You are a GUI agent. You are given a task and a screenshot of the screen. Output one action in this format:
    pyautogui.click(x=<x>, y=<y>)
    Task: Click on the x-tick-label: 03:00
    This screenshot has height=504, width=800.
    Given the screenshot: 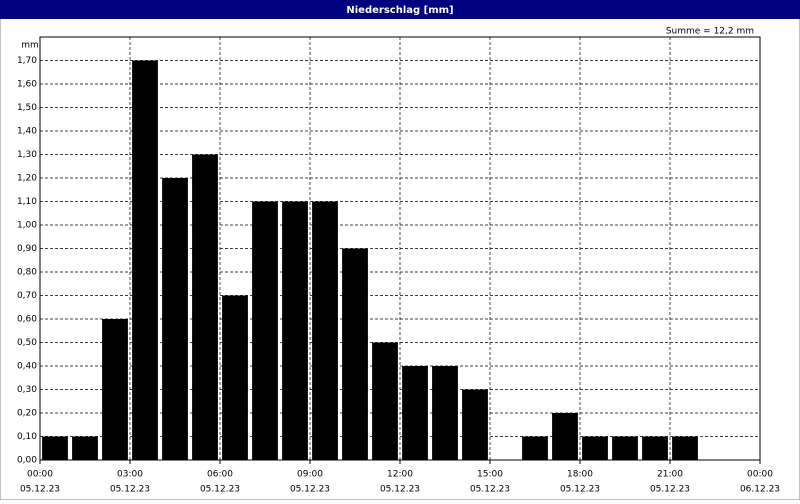 What is the action you would take?
    pyautogui.click(x=130, y=475)
    